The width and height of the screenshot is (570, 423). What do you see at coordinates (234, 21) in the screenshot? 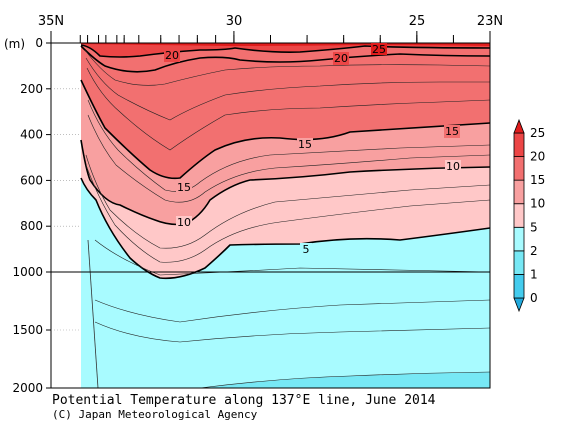
I see `x-tick-label: 30` at bounding box center [234, 21].